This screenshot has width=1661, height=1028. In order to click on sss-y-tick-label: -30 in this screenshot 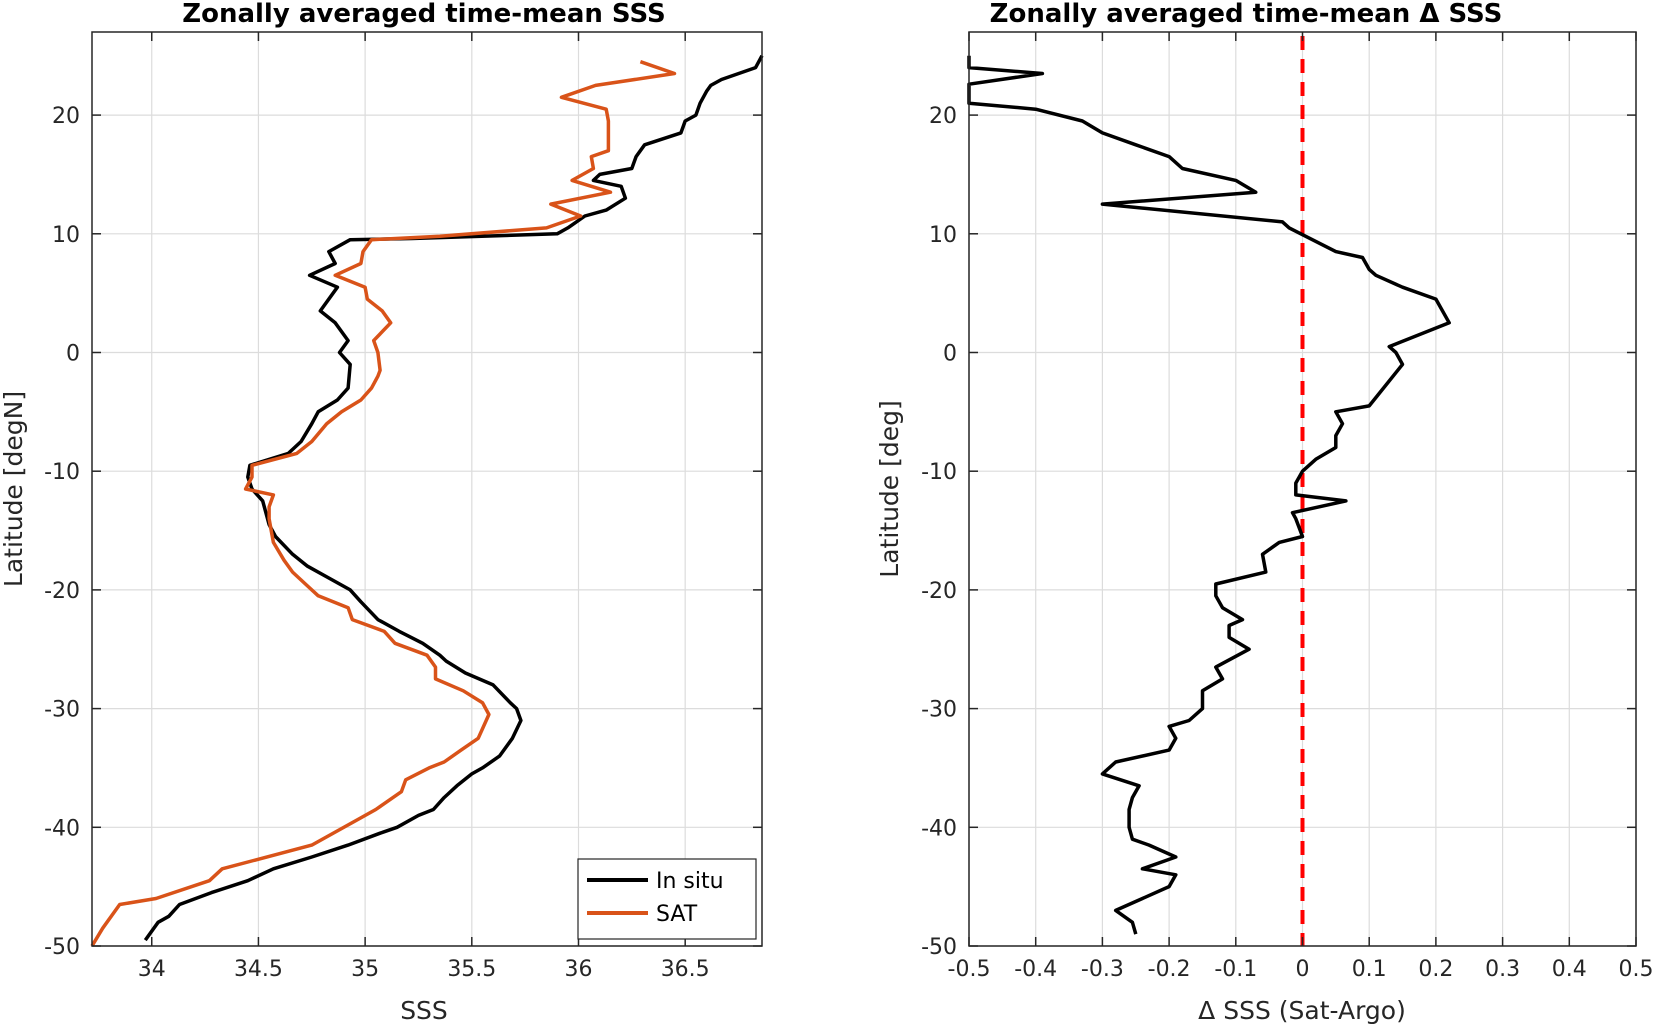, I will do `click(62, 710)`.